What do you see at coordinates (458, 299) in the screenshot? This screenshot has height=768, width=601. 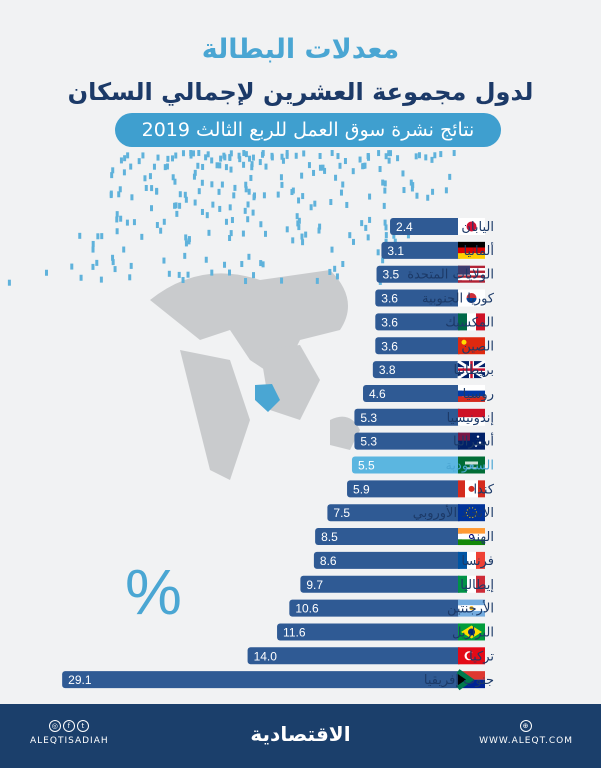 I see `category-label: كوريا الجنوبية` at bounding box center [458, 299].